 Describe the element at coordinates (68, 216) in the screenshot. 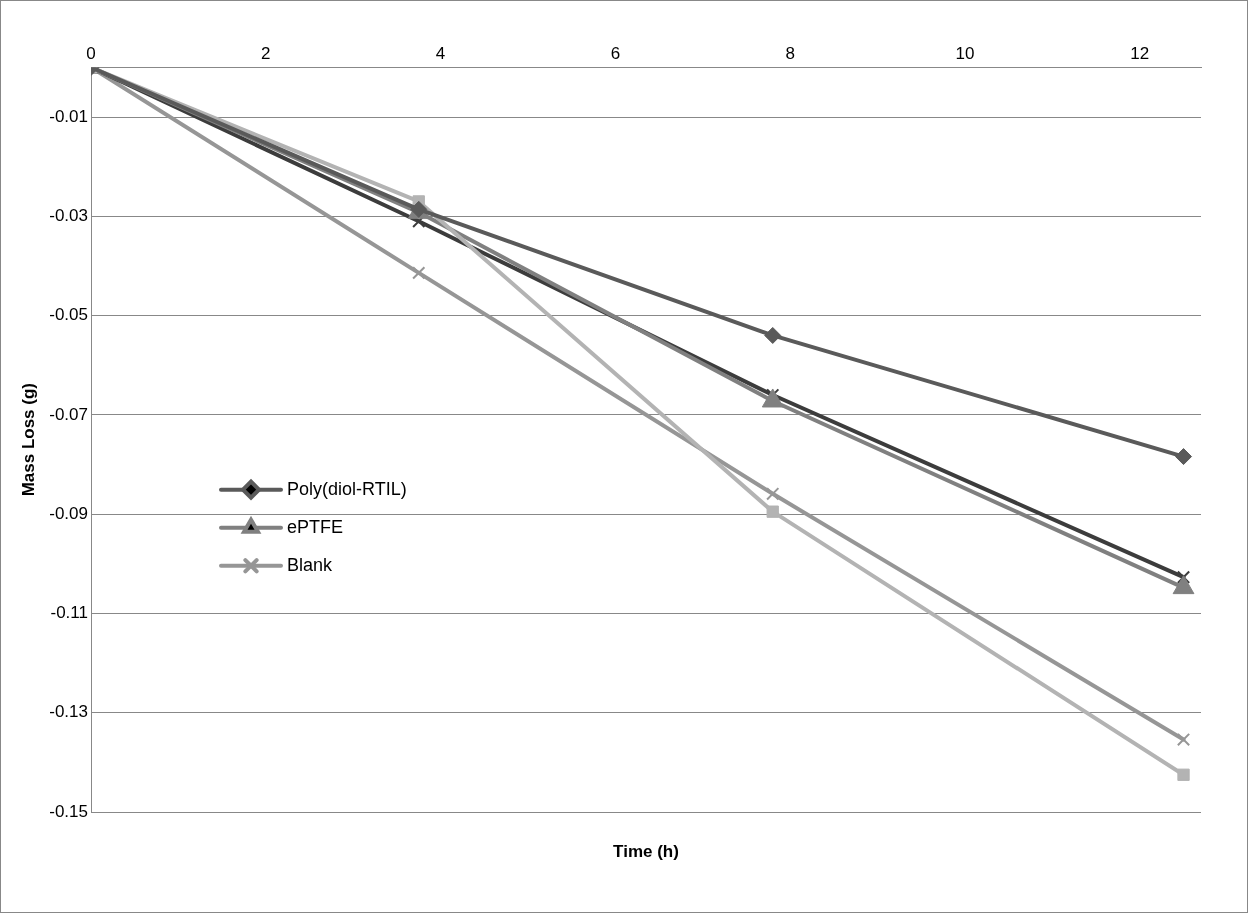

I see `y-tick-label: -0.03` at that location.